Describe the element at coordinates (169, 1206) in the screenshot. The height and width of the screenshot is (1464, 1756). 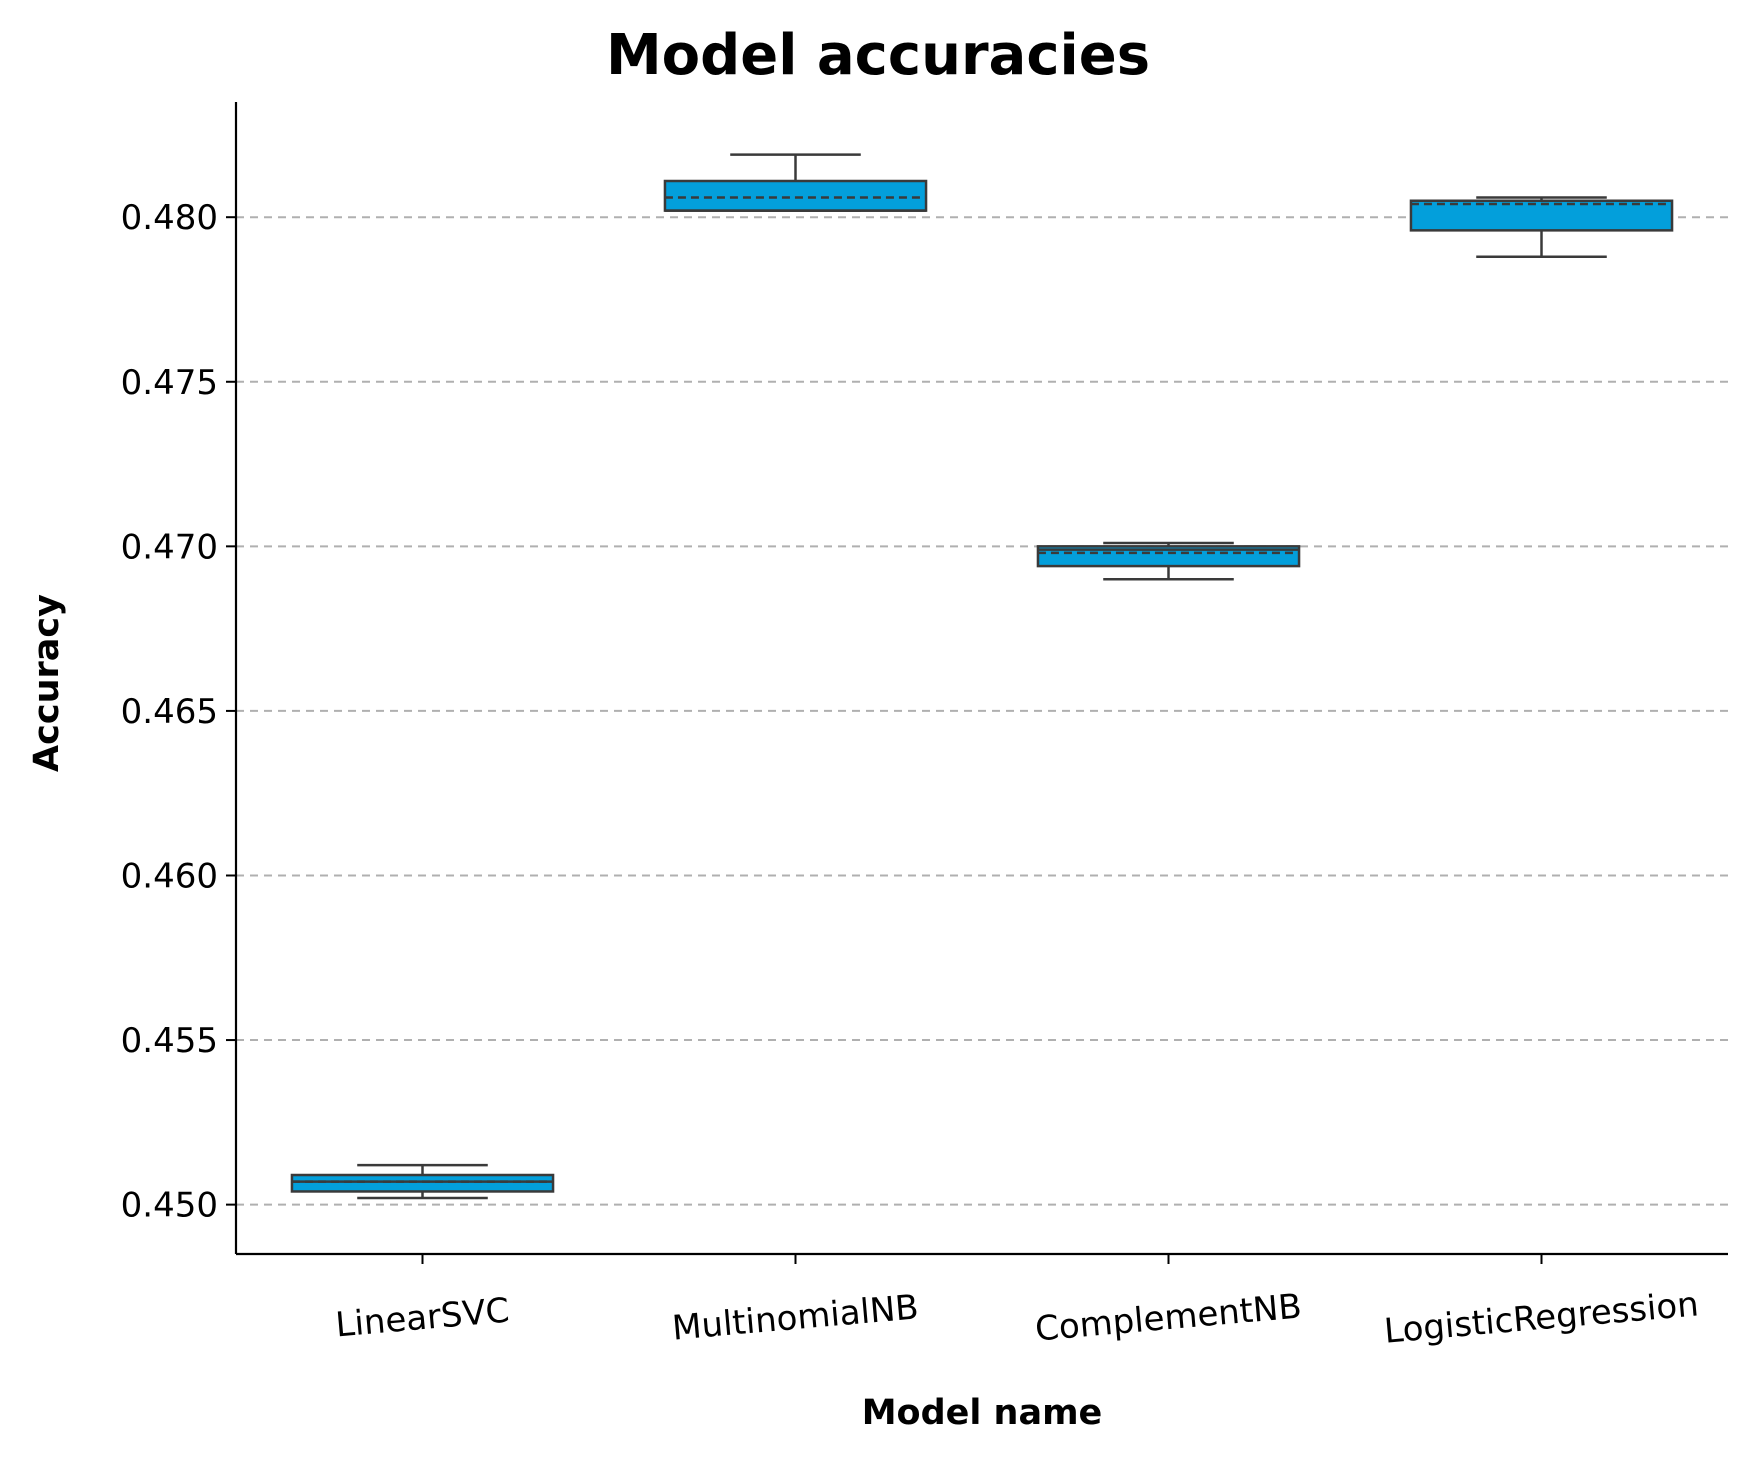
I see `y-tick-label: 0.450` at that location.